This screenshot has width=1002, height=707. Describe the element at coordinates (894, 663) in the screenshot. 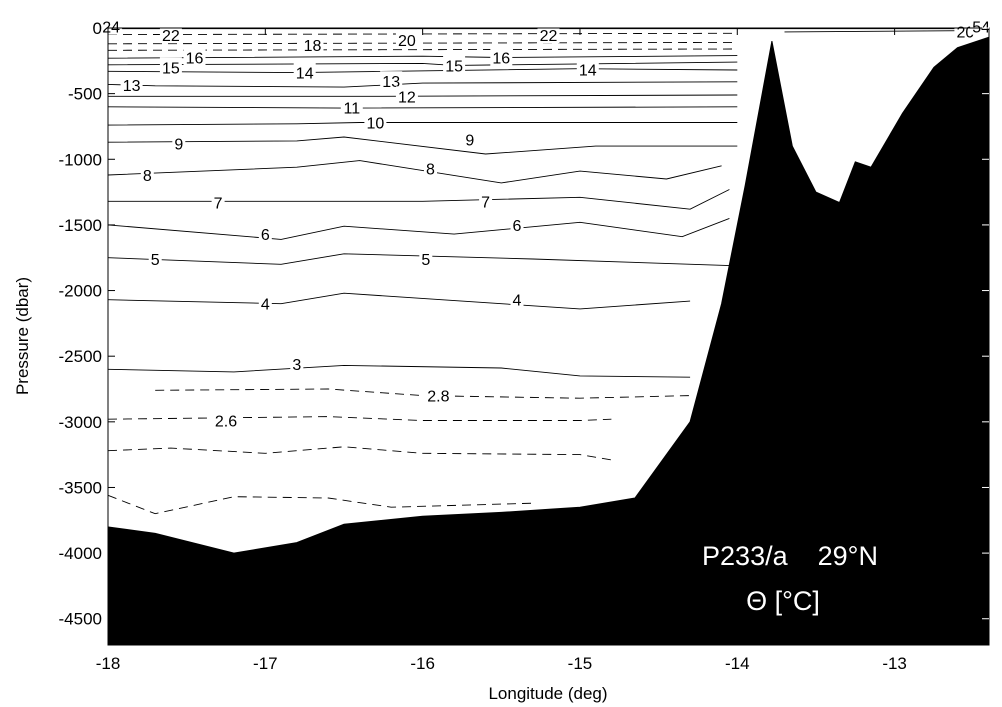

I see `x-tick-label: -13` at that location.